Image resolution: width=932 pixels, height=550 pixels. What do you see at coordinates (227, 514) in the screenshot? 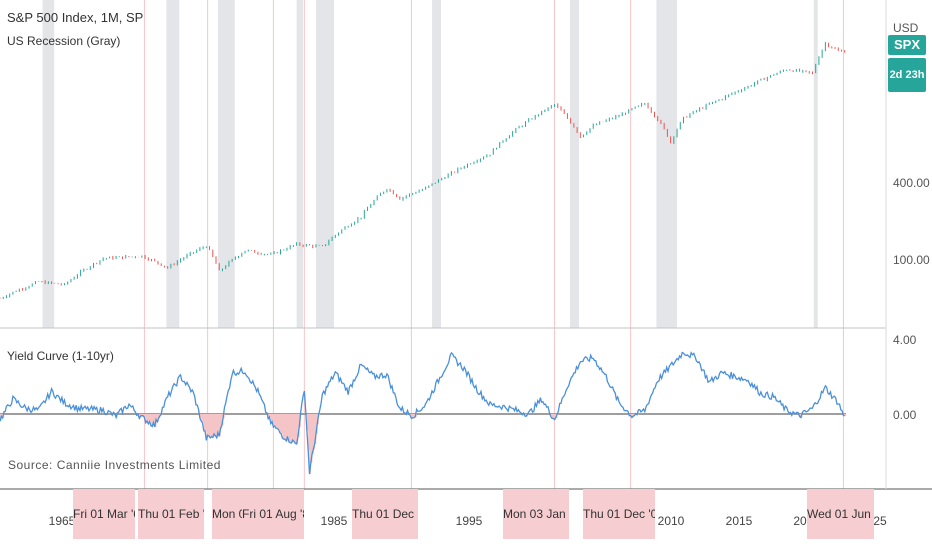
I see `date-tag-mon: Mon 0` at bounding box center [227, 514].